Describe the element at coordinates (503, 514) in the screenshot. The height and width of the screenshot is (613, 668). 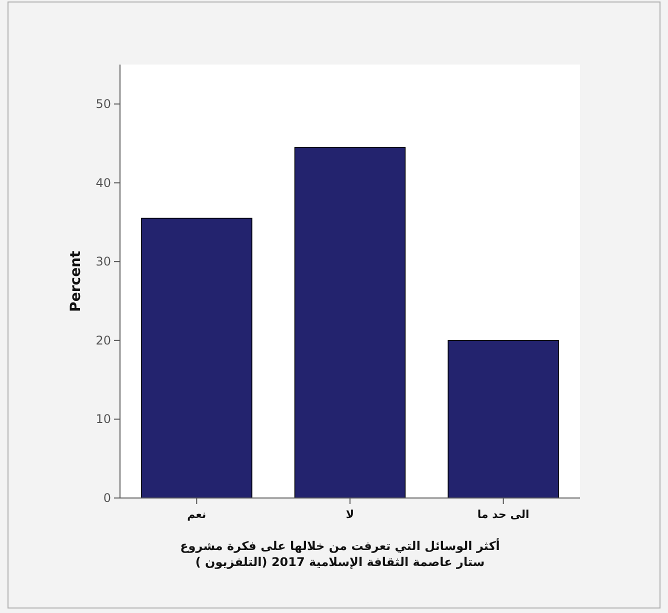
I see `x-tick-label: الى حد ما` at that location.